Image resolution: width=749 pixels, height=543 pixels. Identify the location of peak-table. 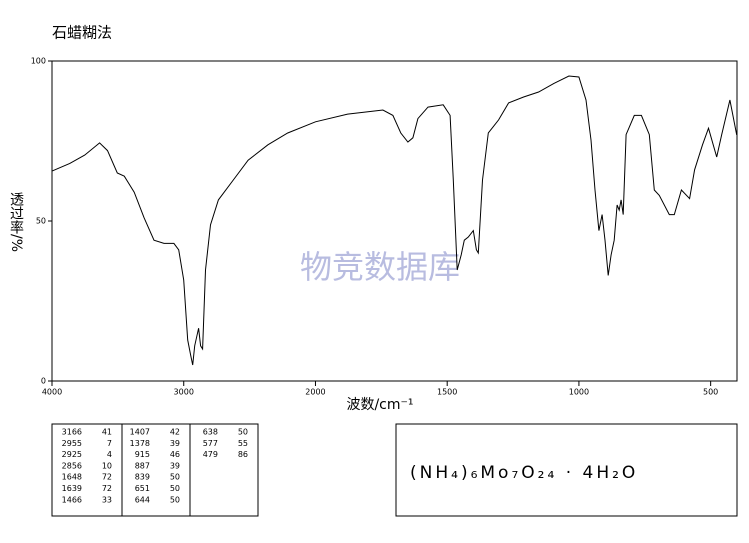
(155, 470).